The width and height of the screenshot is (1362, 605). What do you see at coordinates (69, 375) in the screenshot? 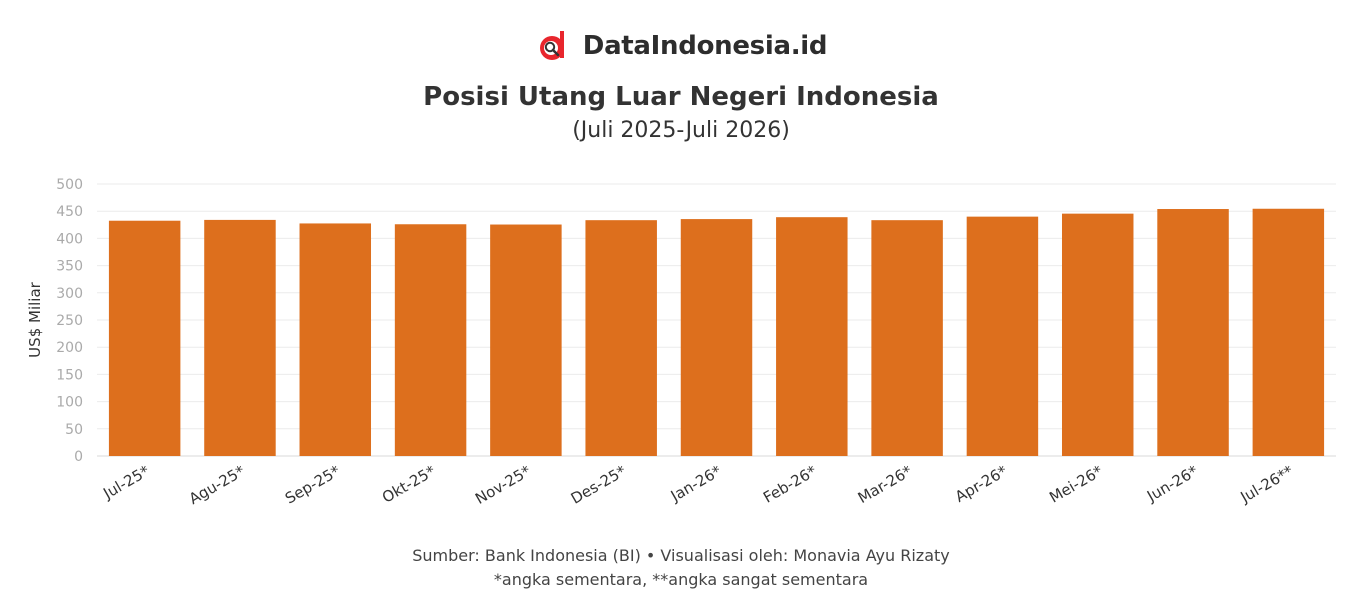
I see `y-tick-label: 150` at bounding box center [69, 375].